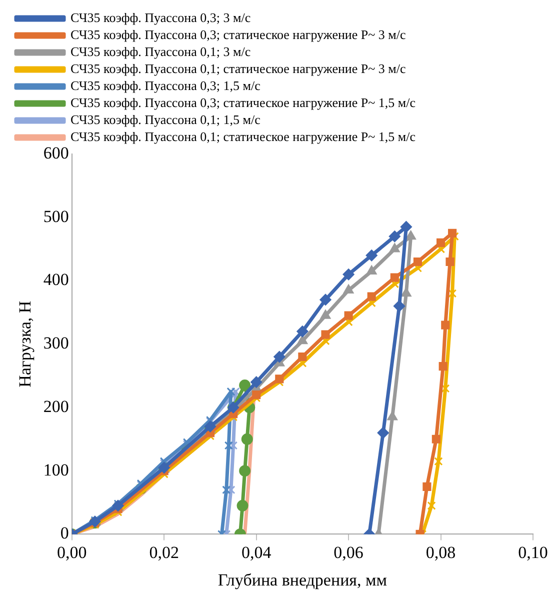 The width and height of the screenshot is (559, 603). What do you see at coordinates (349, 552) in the screenshot?
I see `x-tick-label: 0,06` at bounding box center [349, 552].